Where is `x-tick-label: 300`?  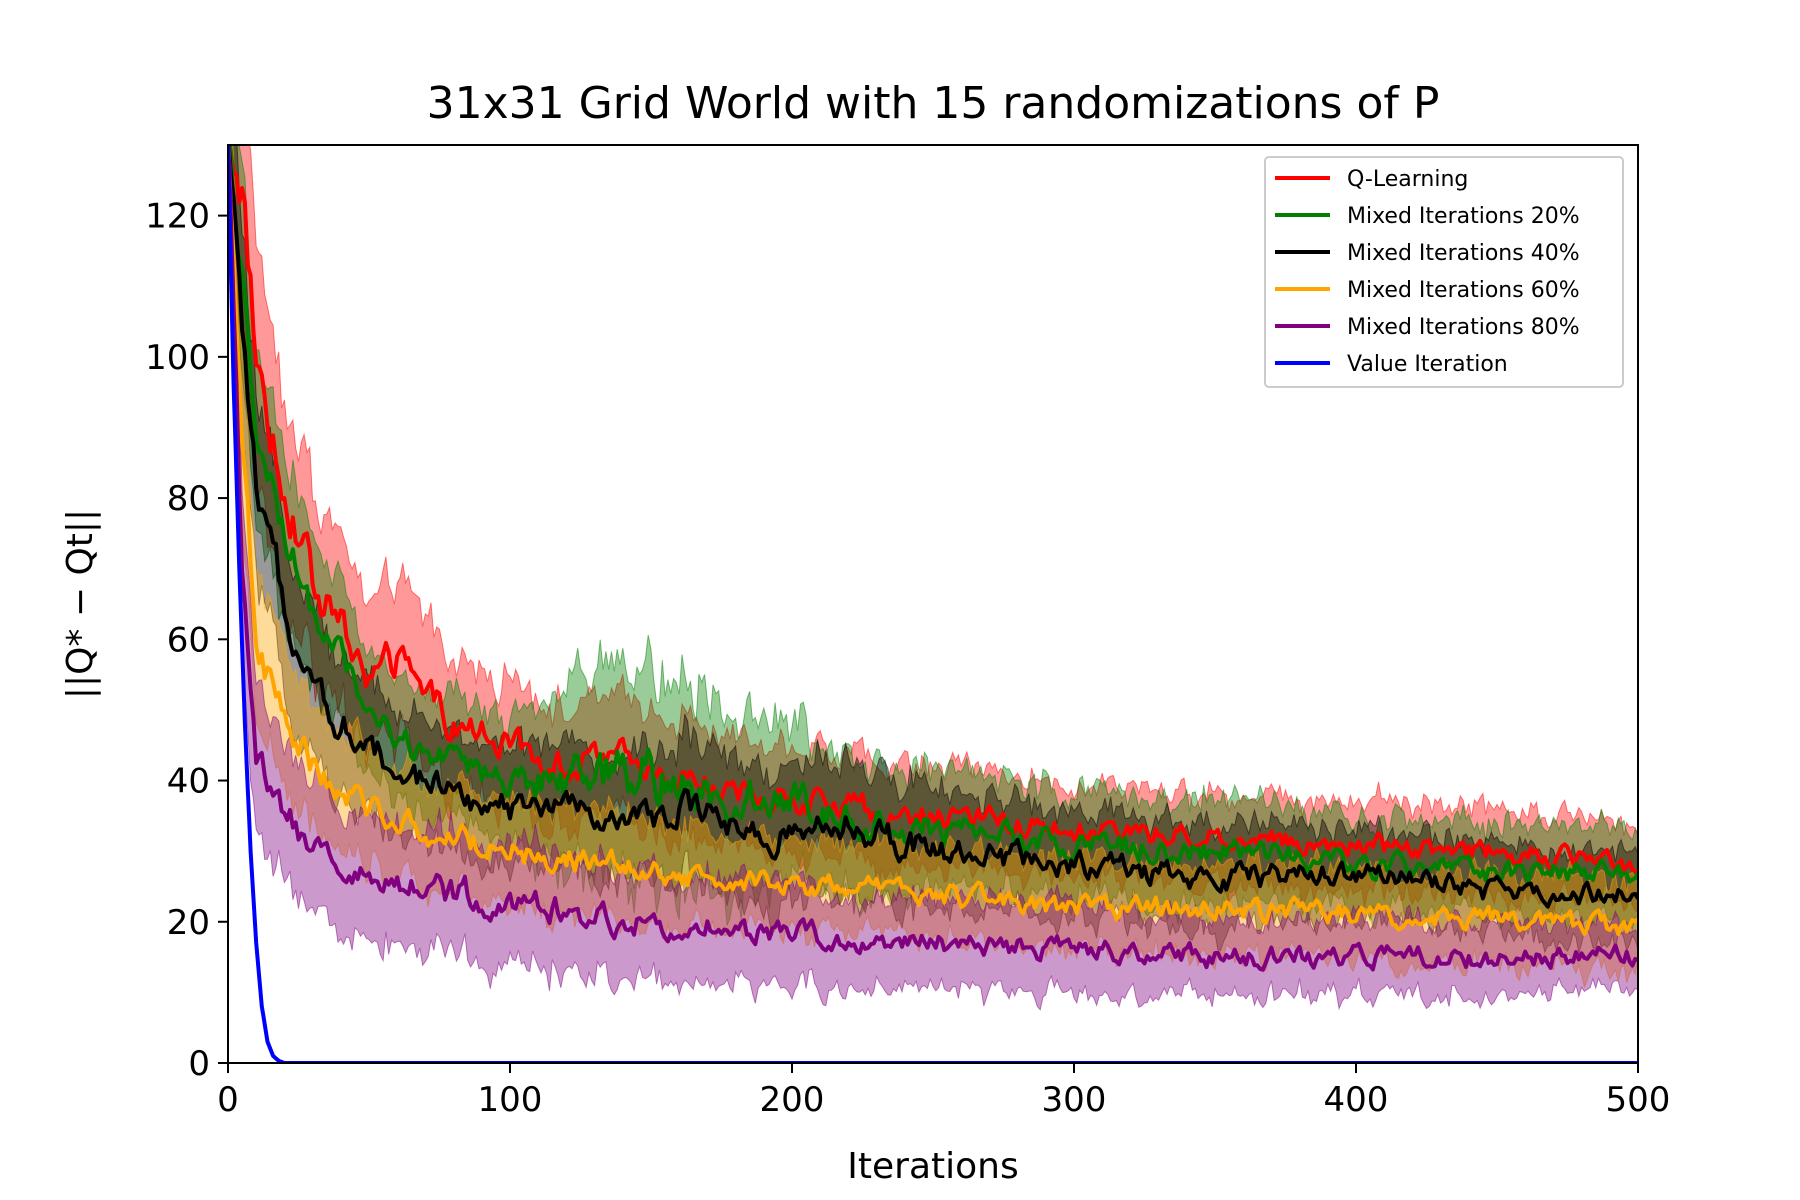 x-tick-label: 300 is located at coordinates (1074, 1100).